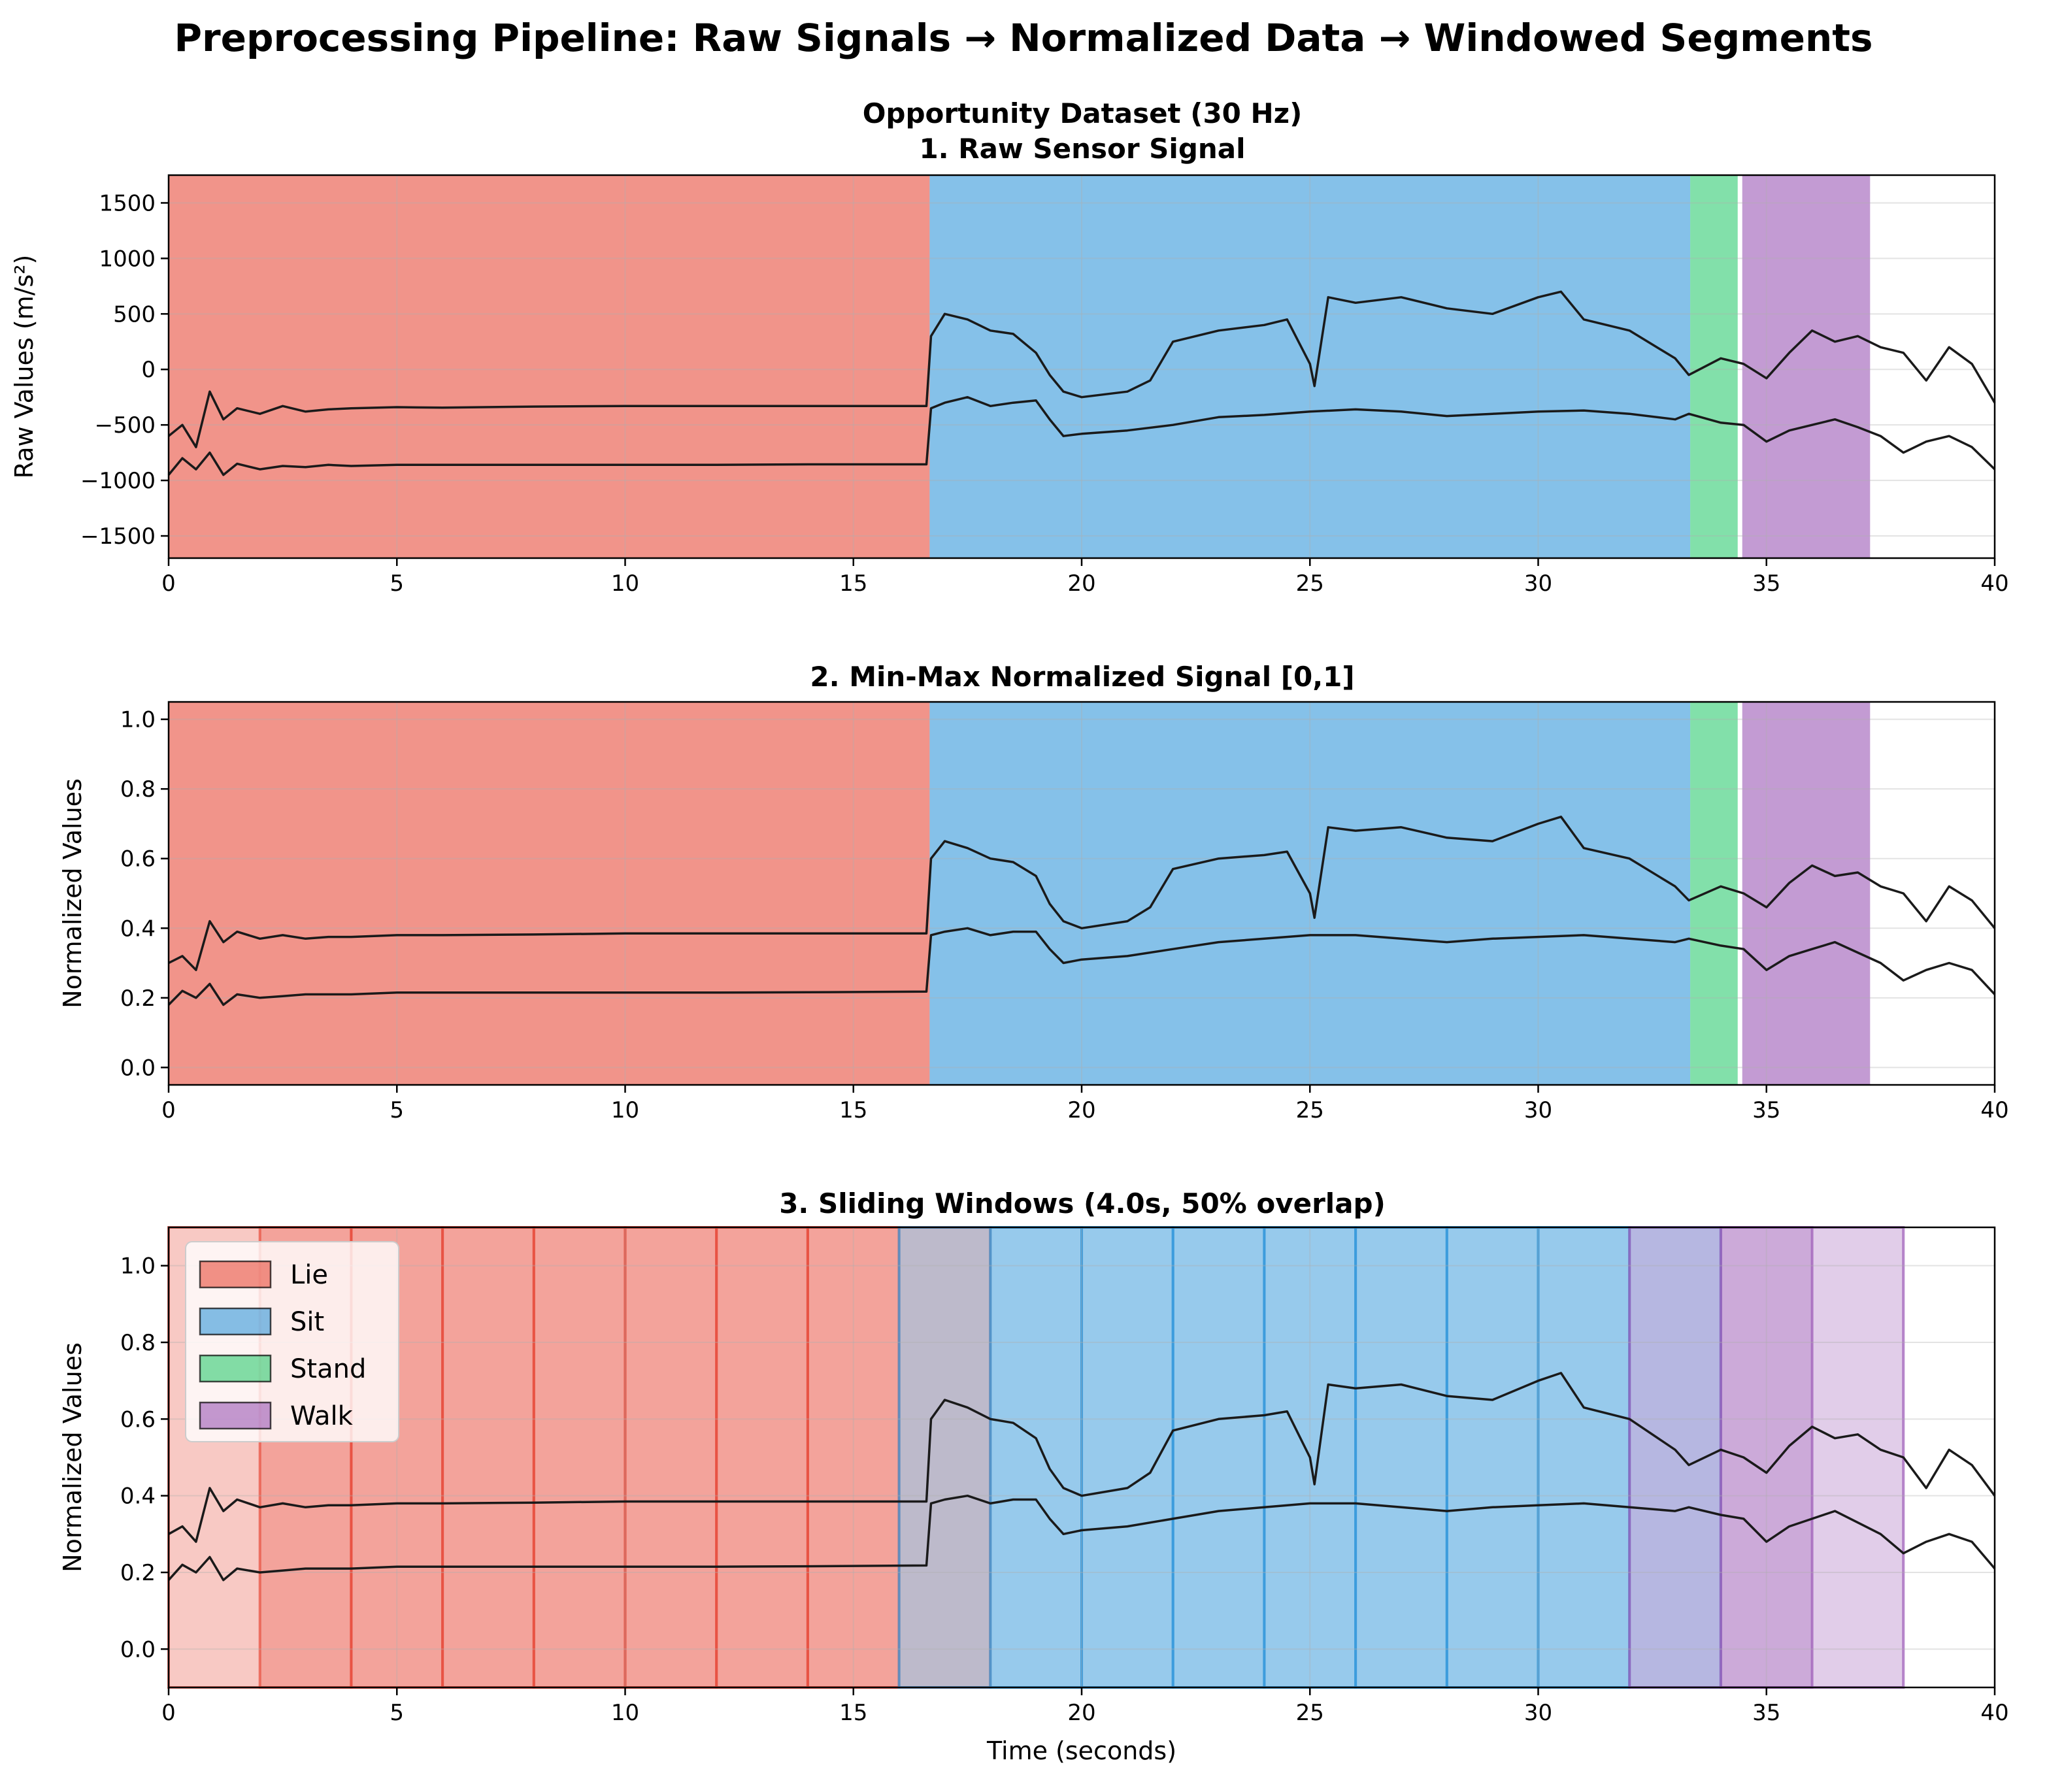 The width and height of the screenshot is (2047, 1792). Describe the element at coordinates (236, 1275) in the screenshot. I see `legend-swatch-lie` at that location.